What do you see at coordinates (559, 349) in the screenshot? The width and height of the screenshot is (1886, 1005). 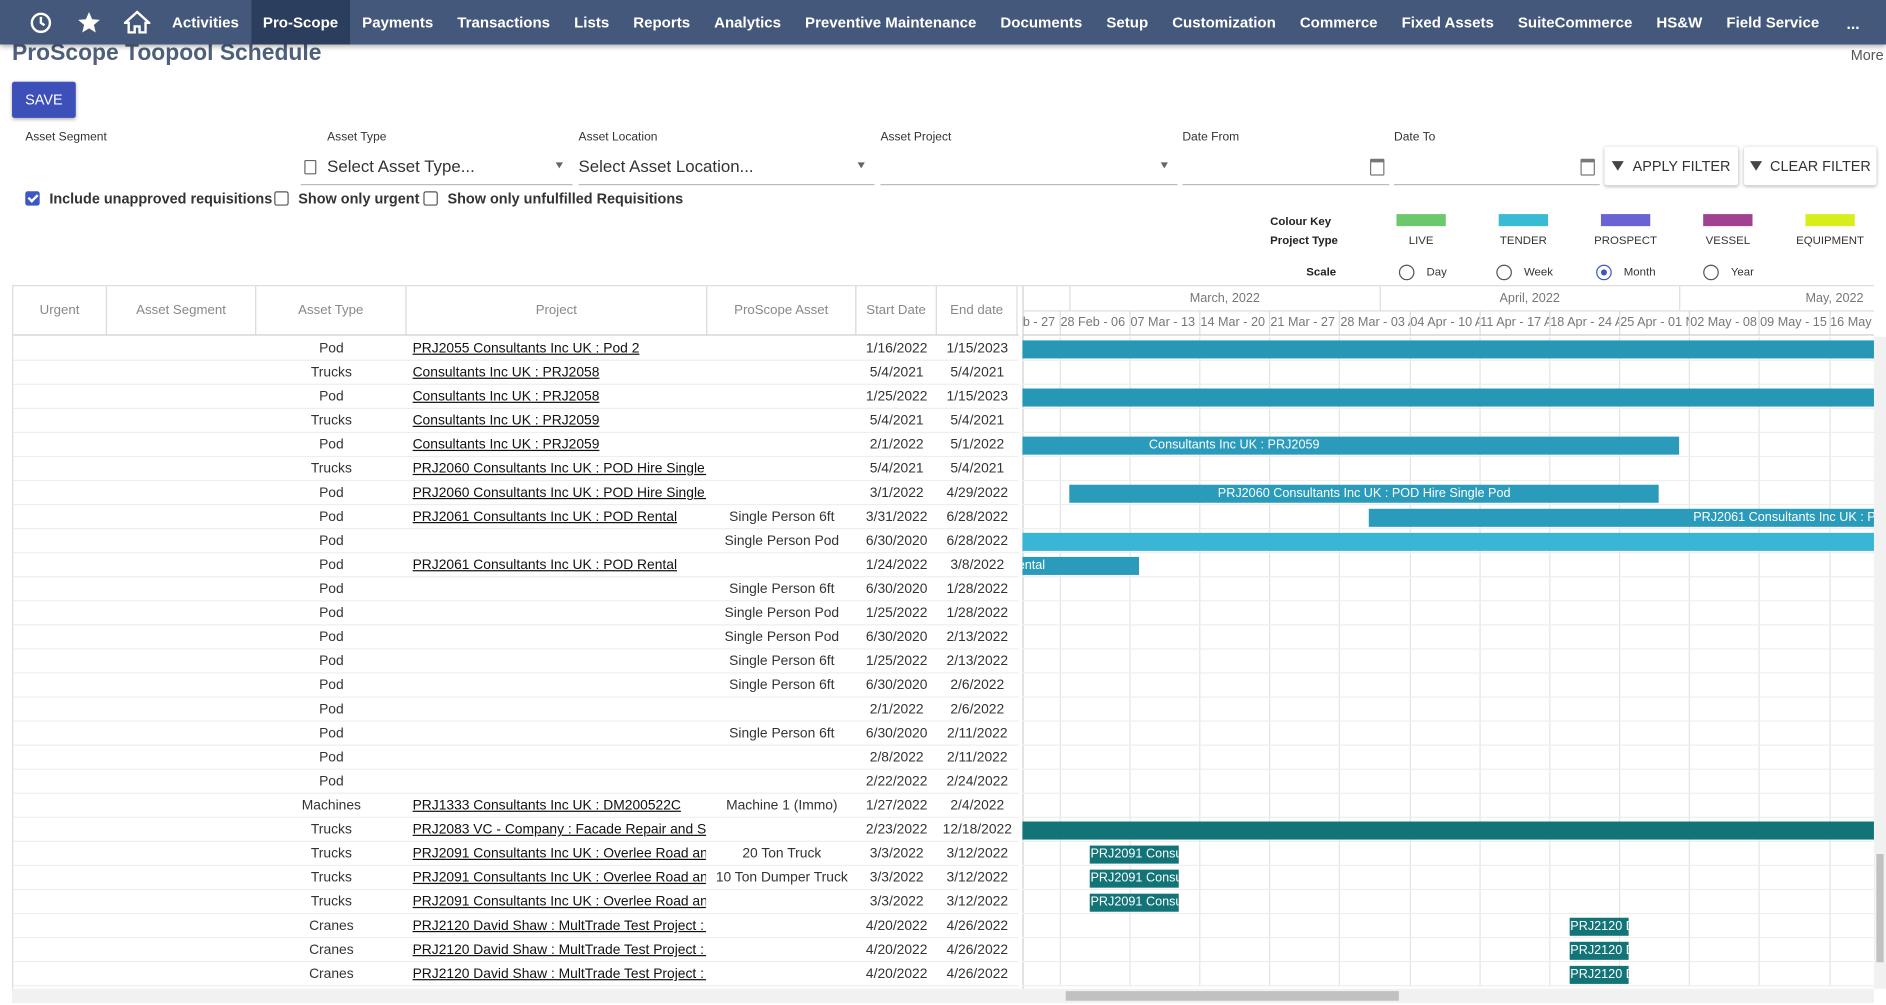 I see `project-link: PRJ2055 Consultants Inc UK : Pod 2` at bounding box center [559, 349].